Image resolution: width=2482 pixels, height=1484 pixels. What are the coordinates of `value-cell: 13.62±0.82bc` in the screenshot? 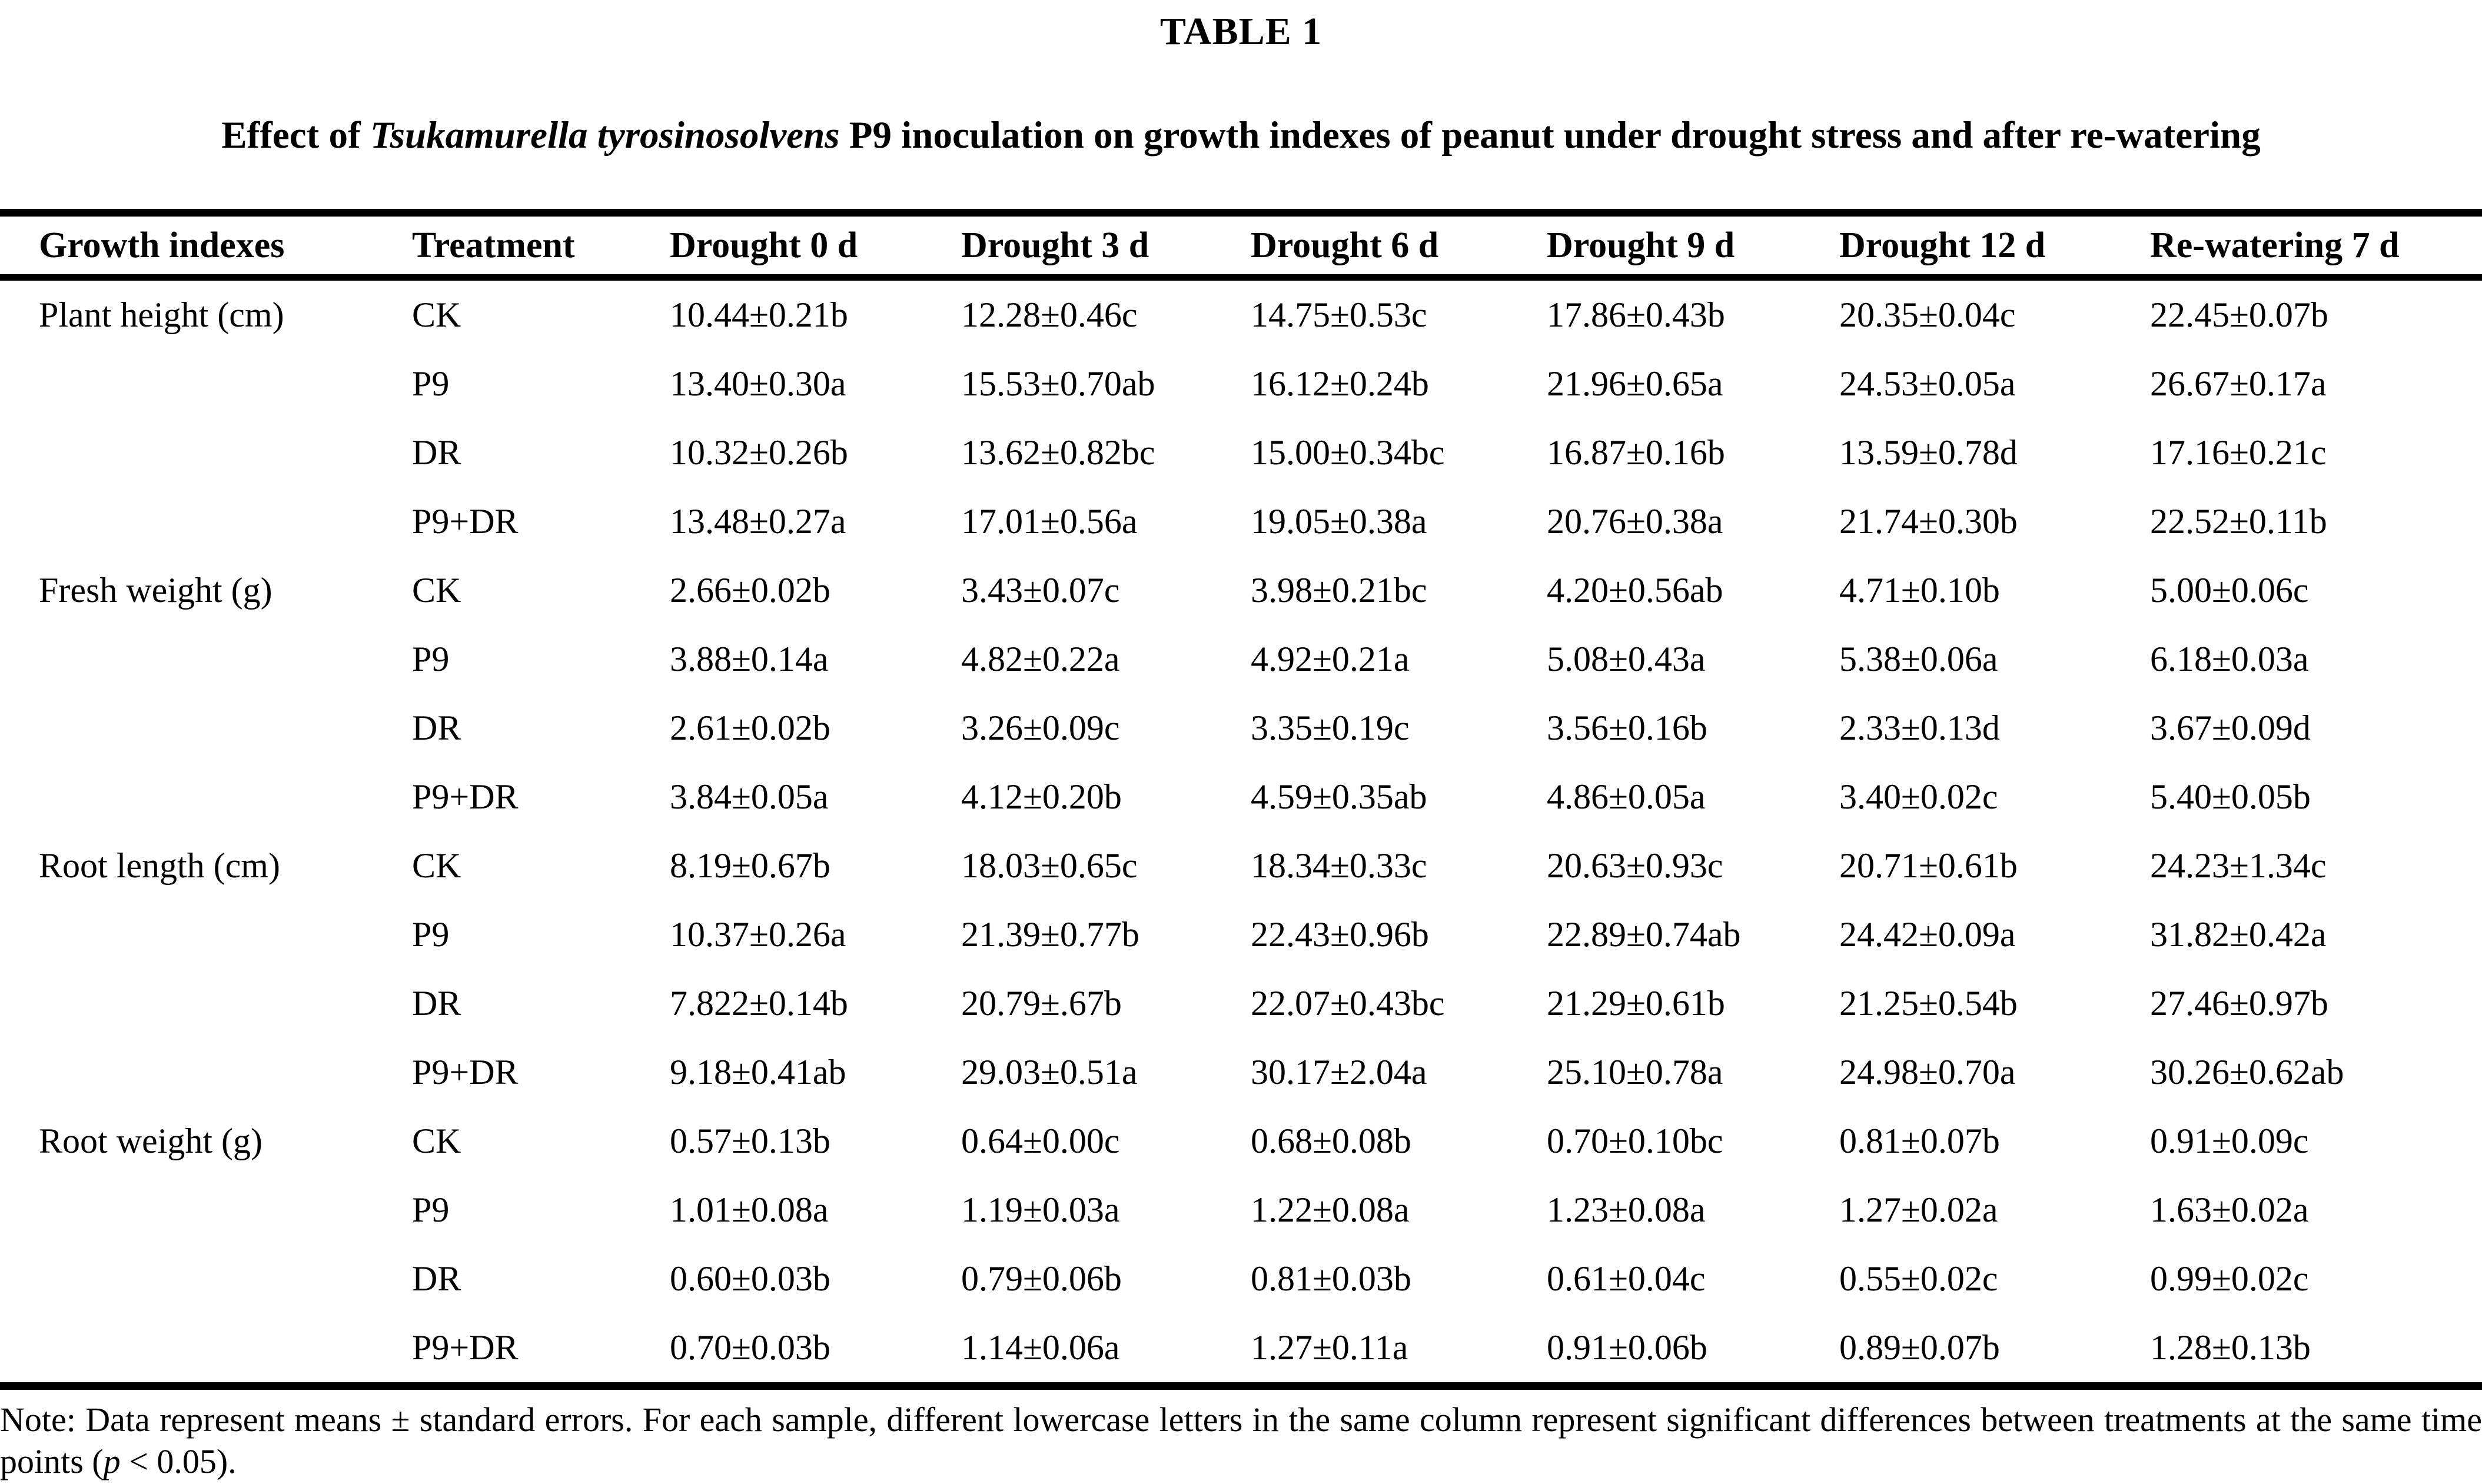 It's located at (1058, 453).